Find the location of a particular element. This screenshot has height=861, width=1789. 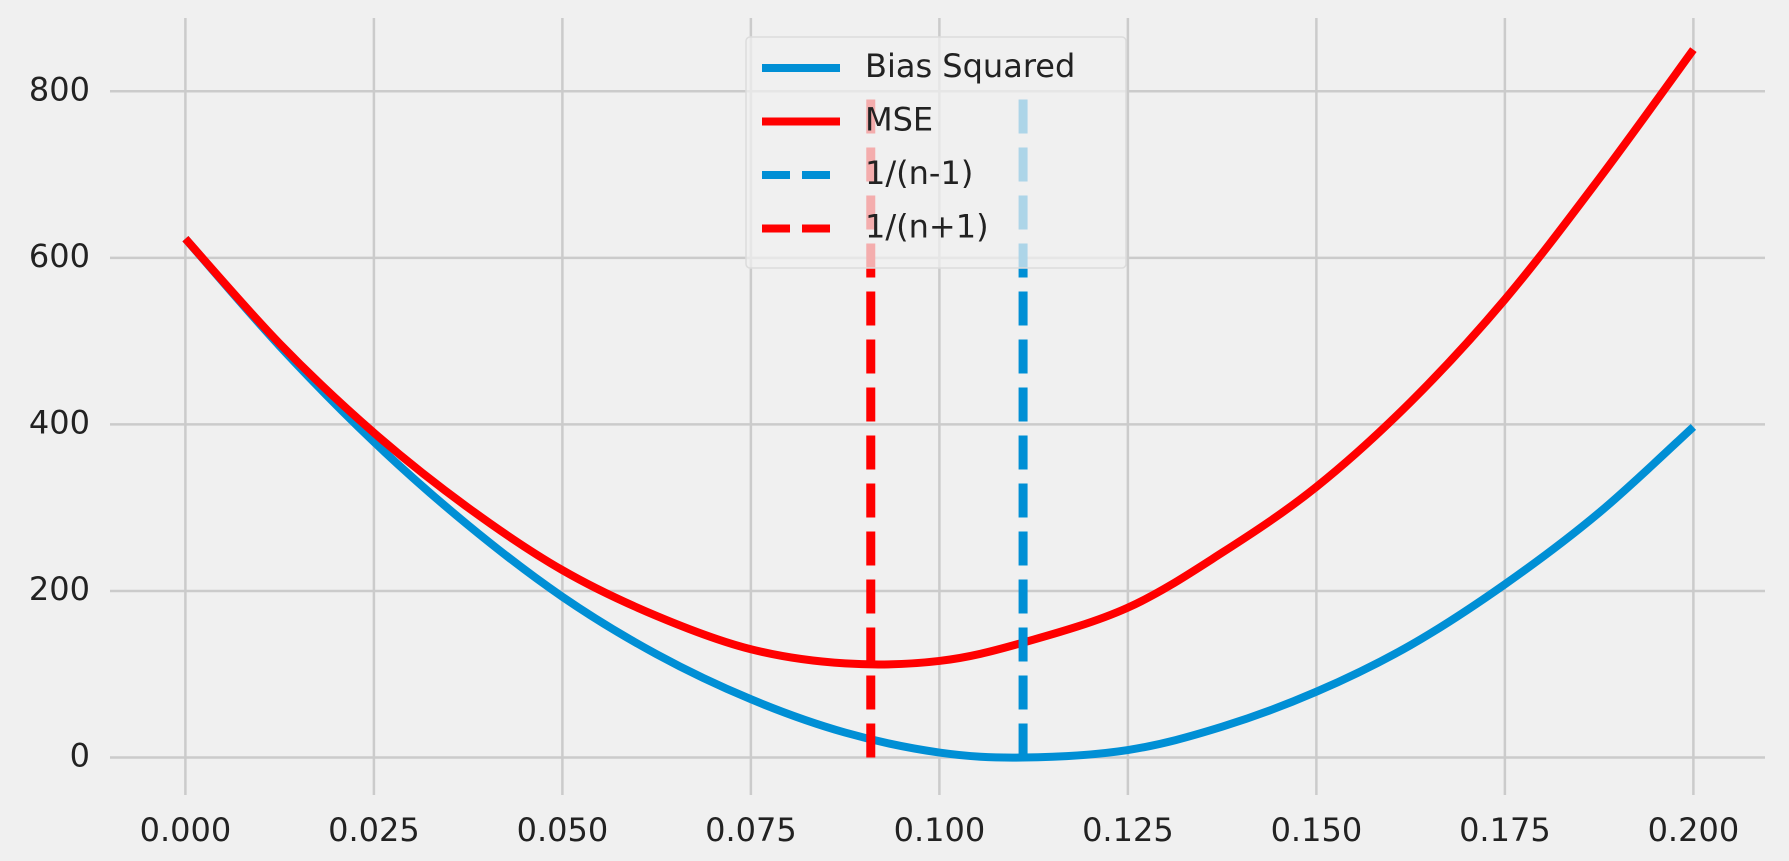

x-tick-label: 0.025 is located at coordinates (374, 830).